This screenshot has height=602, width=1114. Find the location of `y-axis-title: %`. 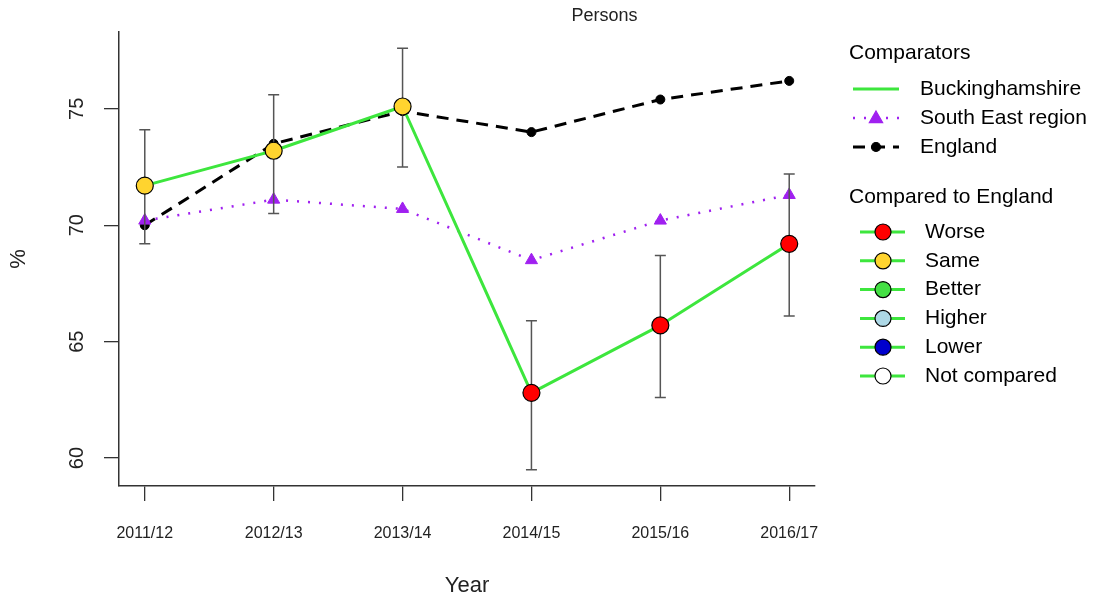

y-axis-title: % is located at coordinates (18, 259).